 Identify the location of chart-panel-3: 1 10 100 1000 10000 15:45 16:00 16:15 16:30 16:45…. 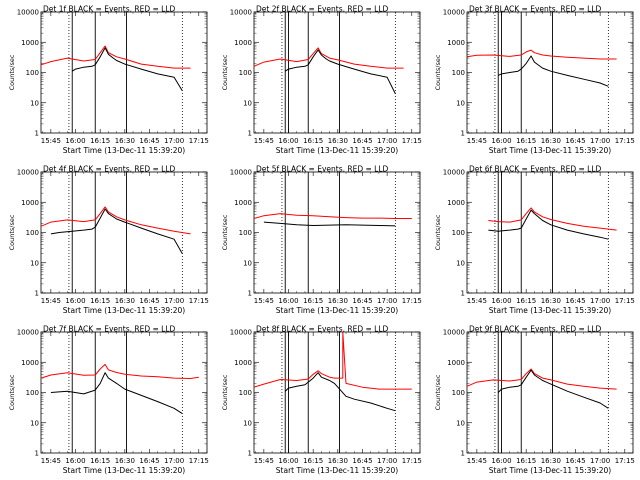
(534, 80).